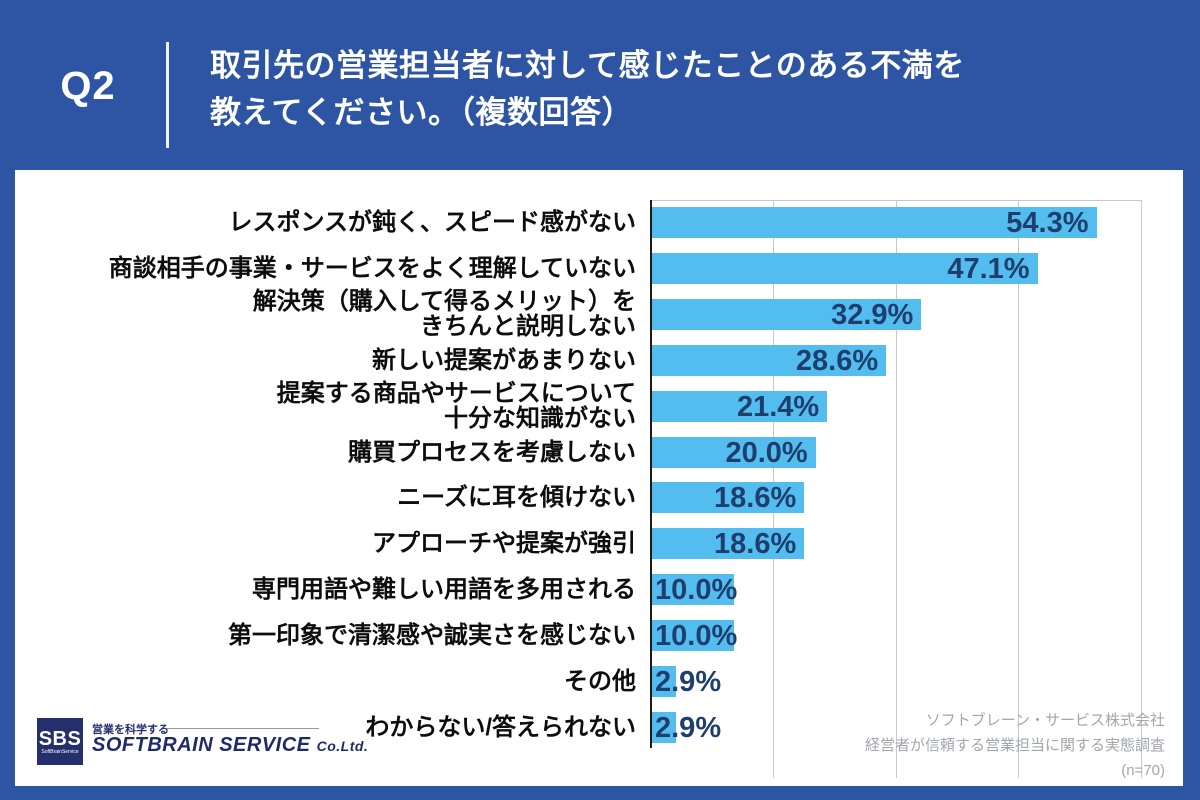  What do you see at coordinates (60, 738) in the screenshot?
I see `logo-abbr: SBS` at bounding box center [60, 738].